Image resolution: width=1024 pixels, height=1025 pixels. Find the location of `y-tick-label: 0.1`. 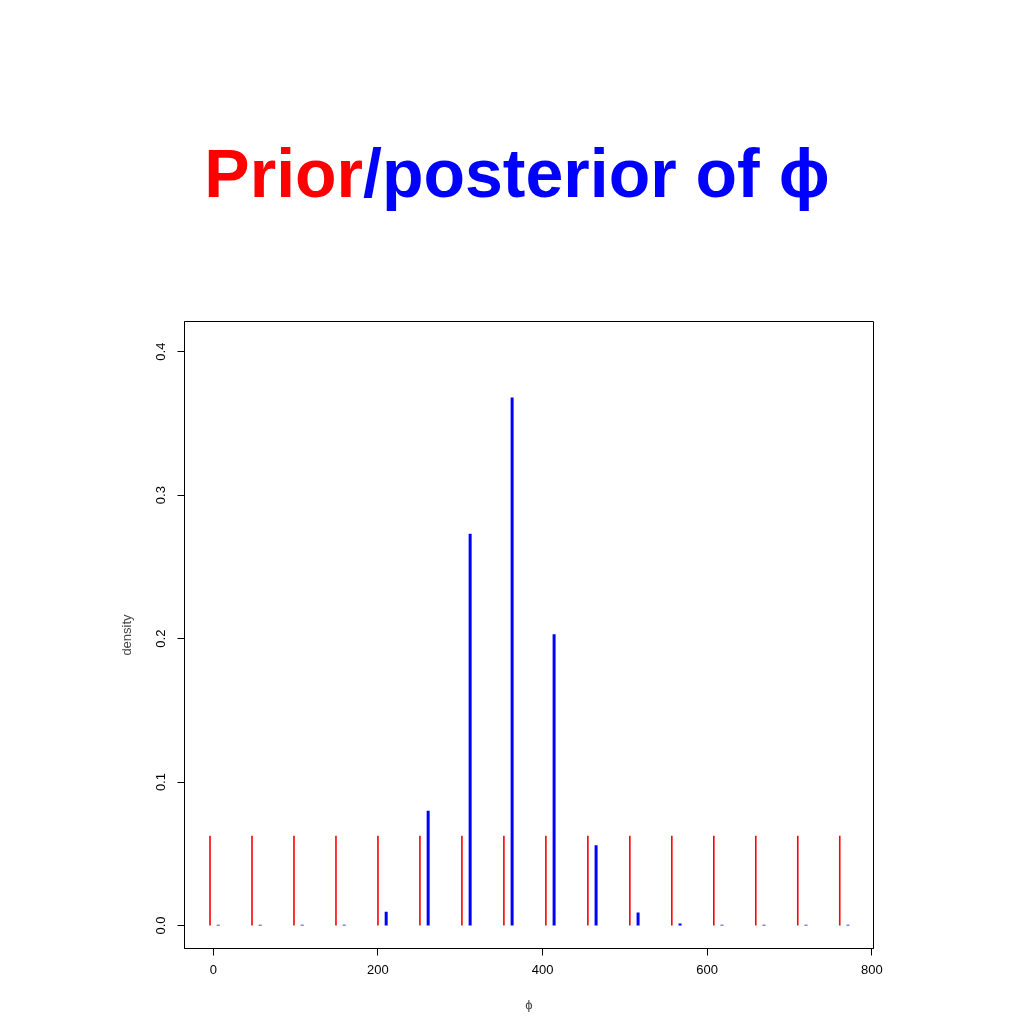

y-tick-label: 0.1 is located at coordinates (161, 782).